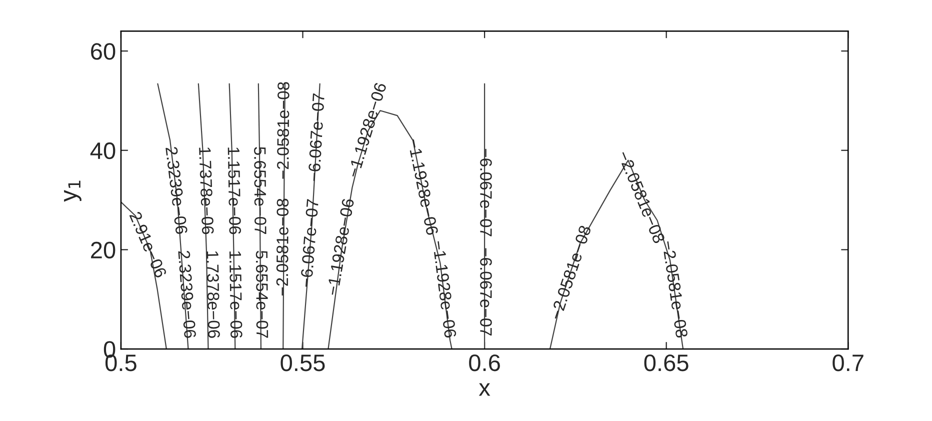  I want to click on x-tick-label: 0.65, so click(666, 363).